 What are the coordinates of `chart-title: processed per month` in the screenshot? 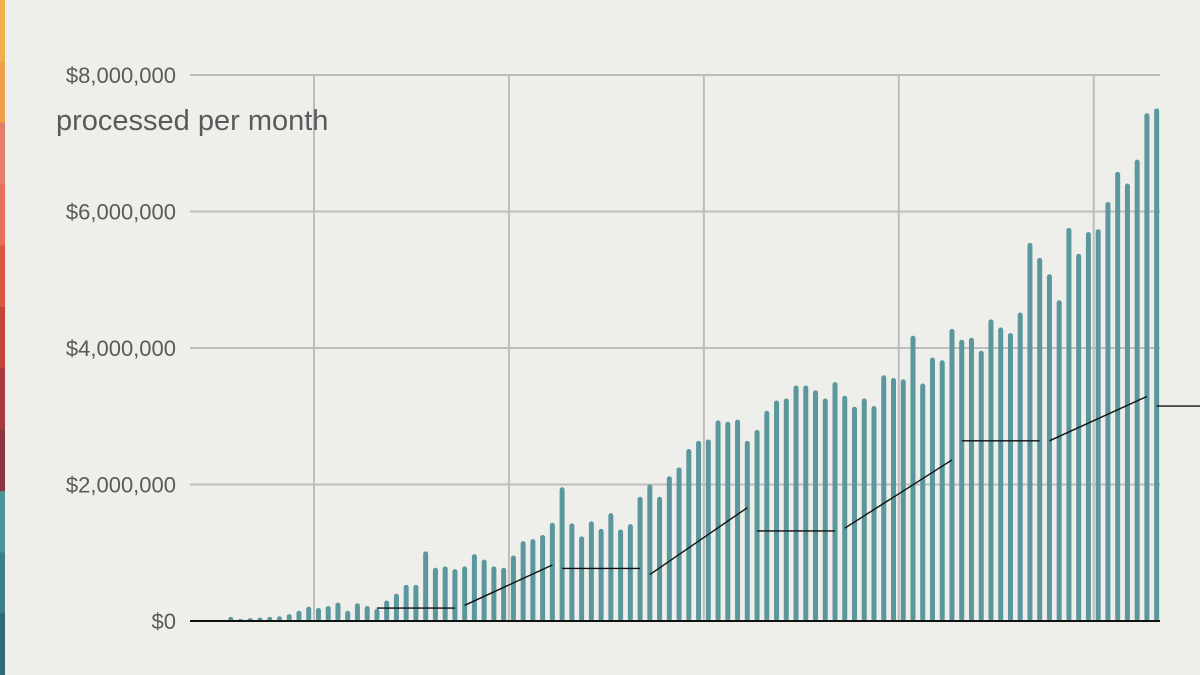 It's located at (192, 121).